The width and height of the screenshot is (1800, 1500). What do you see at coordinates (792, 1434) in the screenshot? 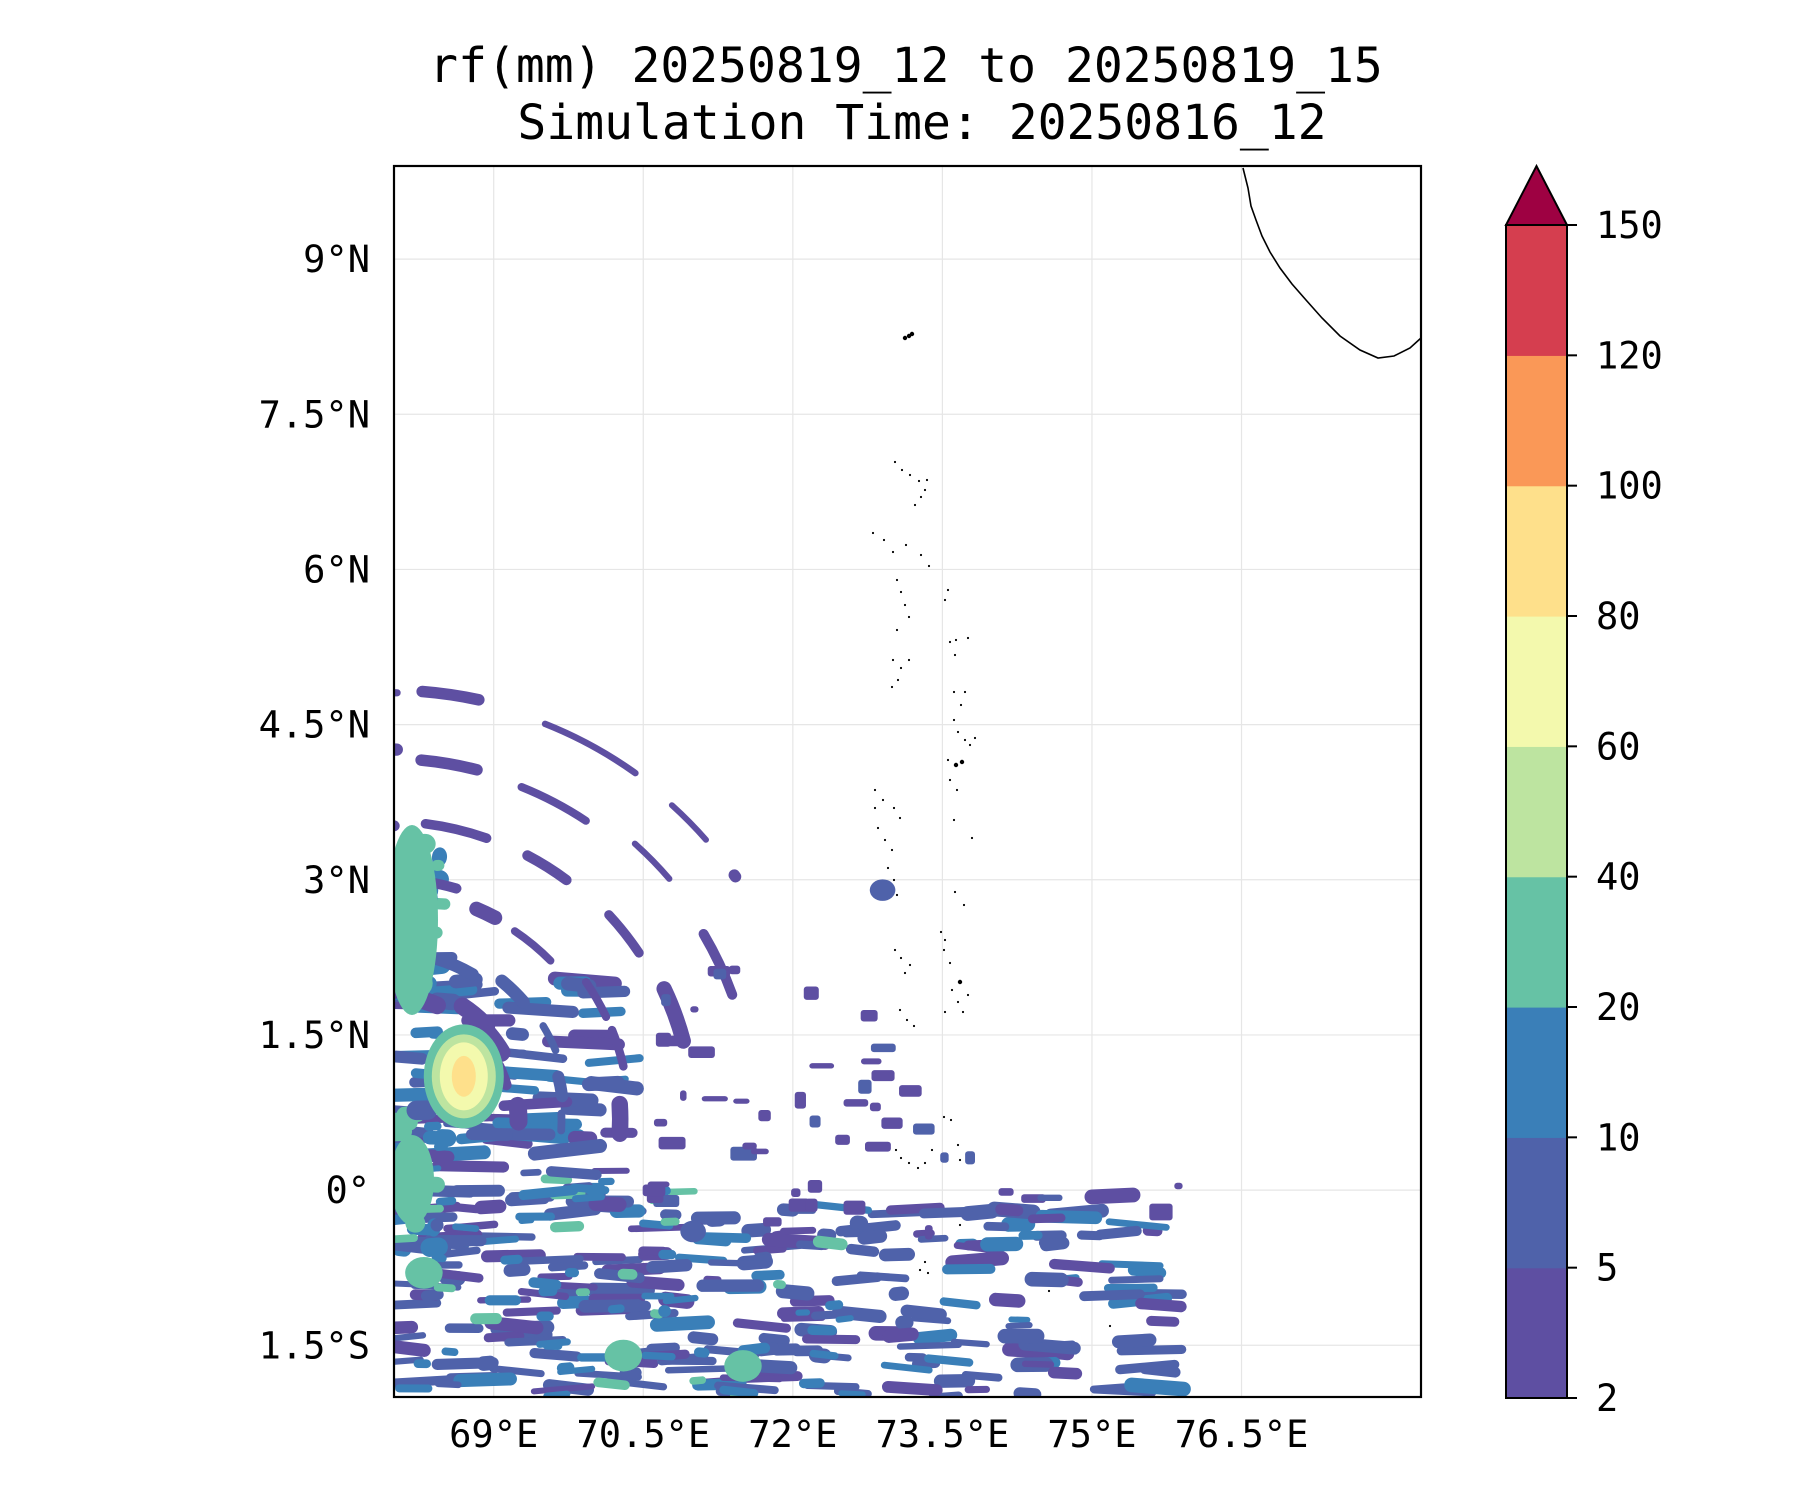
I see `x-tick-label: 72°E` at bounding box center [792, 1434].